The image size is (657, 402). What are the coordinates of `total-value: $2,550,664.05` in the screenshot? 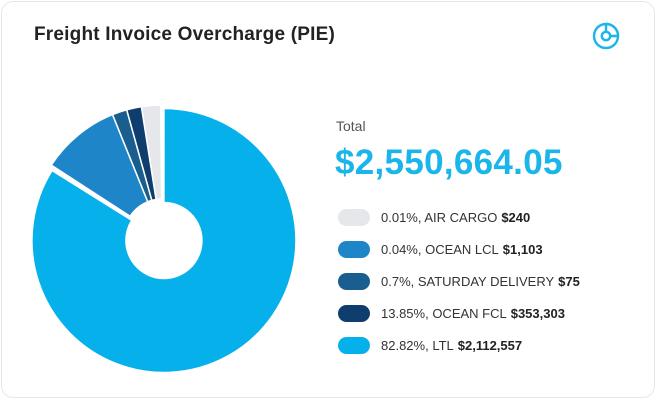 It's located at (449, 162).